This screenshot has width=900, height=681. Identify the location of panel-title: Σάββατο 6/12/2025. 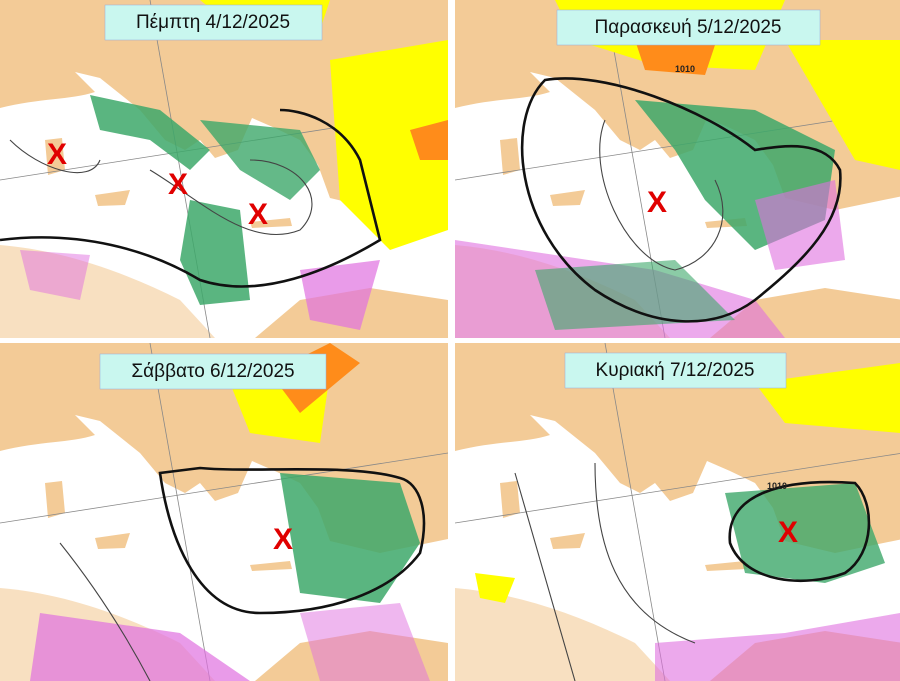
(212, 371).